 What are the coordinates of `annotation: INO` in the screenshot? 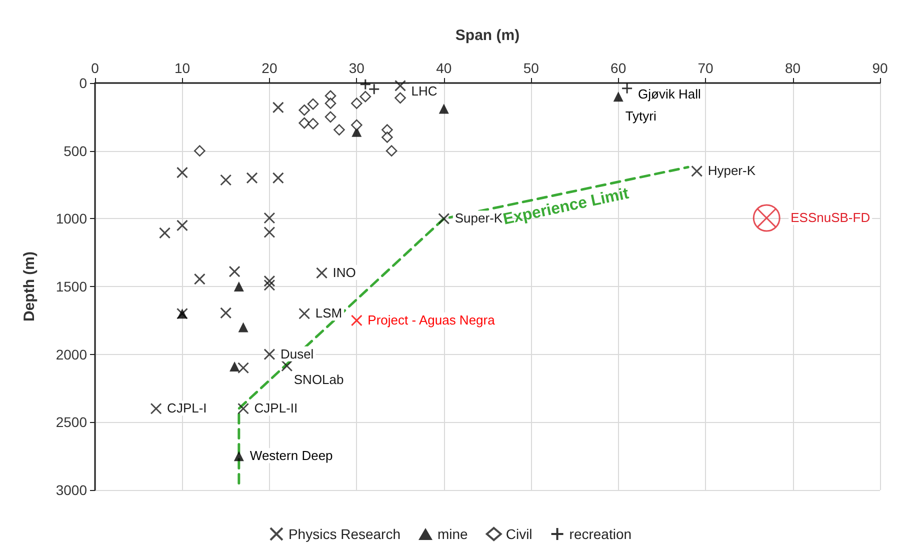 It's located at (344, 272).